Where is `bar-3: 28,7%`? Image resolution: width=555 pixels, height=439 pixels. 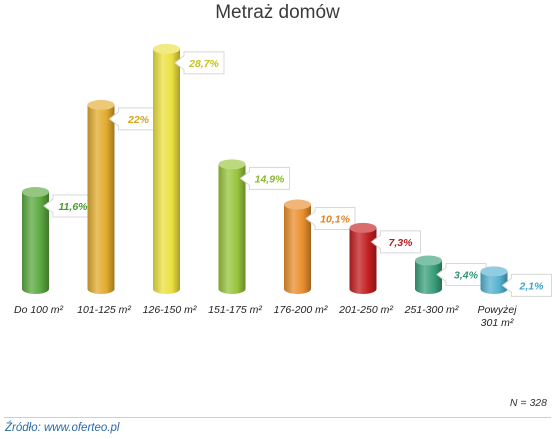
bar-3: 28,7% is located at coordinates (189, 169).